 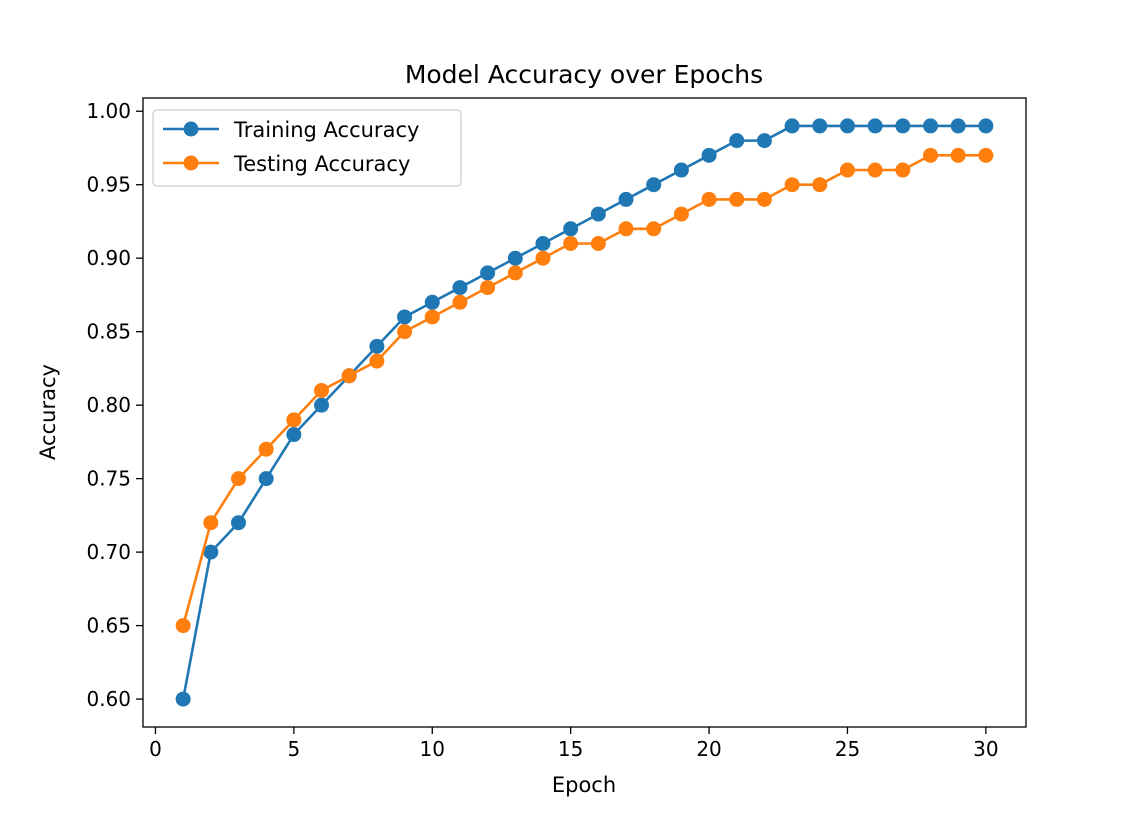 I want to click on chart-title: Model Accuracy over Epochs, so click(x=584, y=74).